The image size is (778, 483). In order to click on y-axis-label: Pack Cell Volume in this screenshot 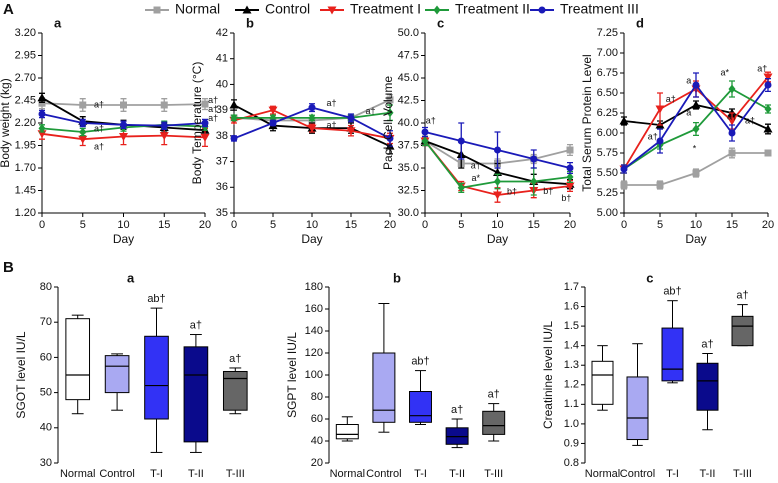, I will do `click(388, 123)`.